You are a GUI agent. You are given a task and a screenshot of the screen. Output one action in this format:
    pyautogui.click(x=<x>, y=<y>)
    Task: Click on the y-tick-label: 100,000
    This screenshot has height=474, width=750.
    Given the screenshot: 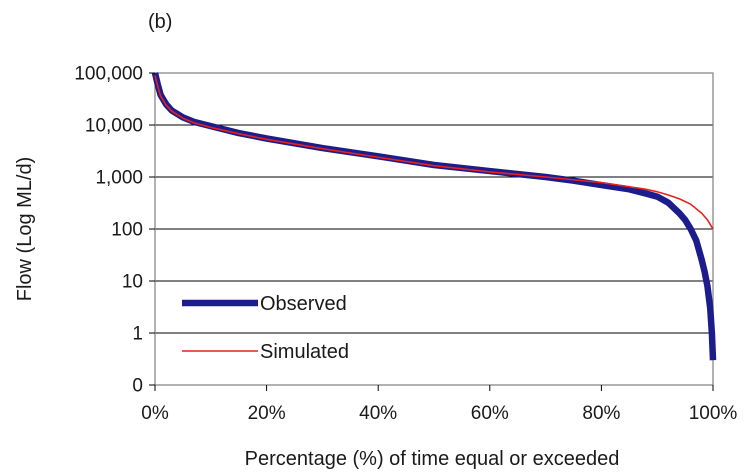 What is the action you would take?
    pyautogui.click(x=108, y=74)
    